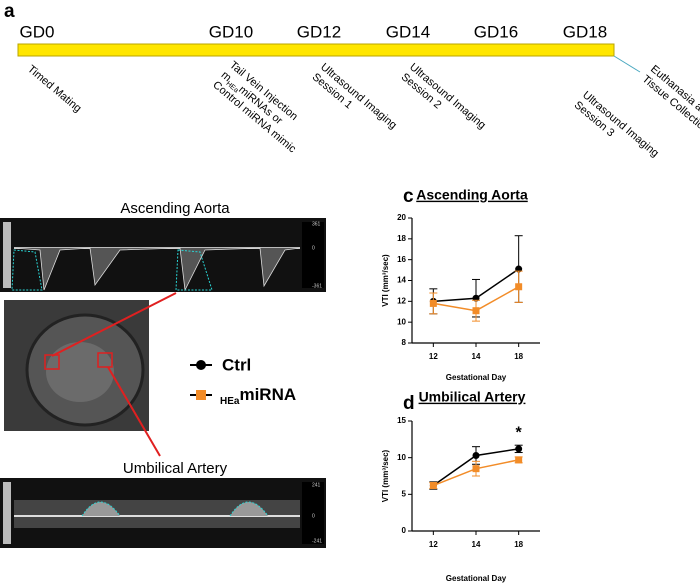 The width and height of the screenshot is (700, 587). Describe the element at coordinates (319, 31) in the screenshot. I see `day-label: GD12` at that location.